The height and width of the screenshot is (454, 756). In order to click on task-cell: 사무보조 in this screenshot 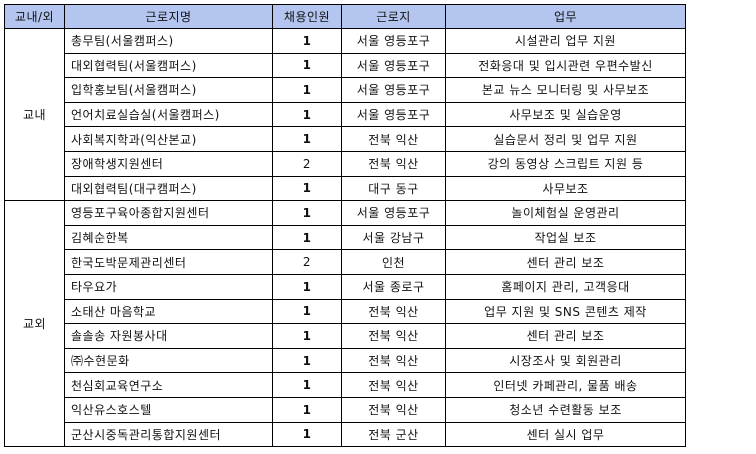, I will do `click(565, 188)`.